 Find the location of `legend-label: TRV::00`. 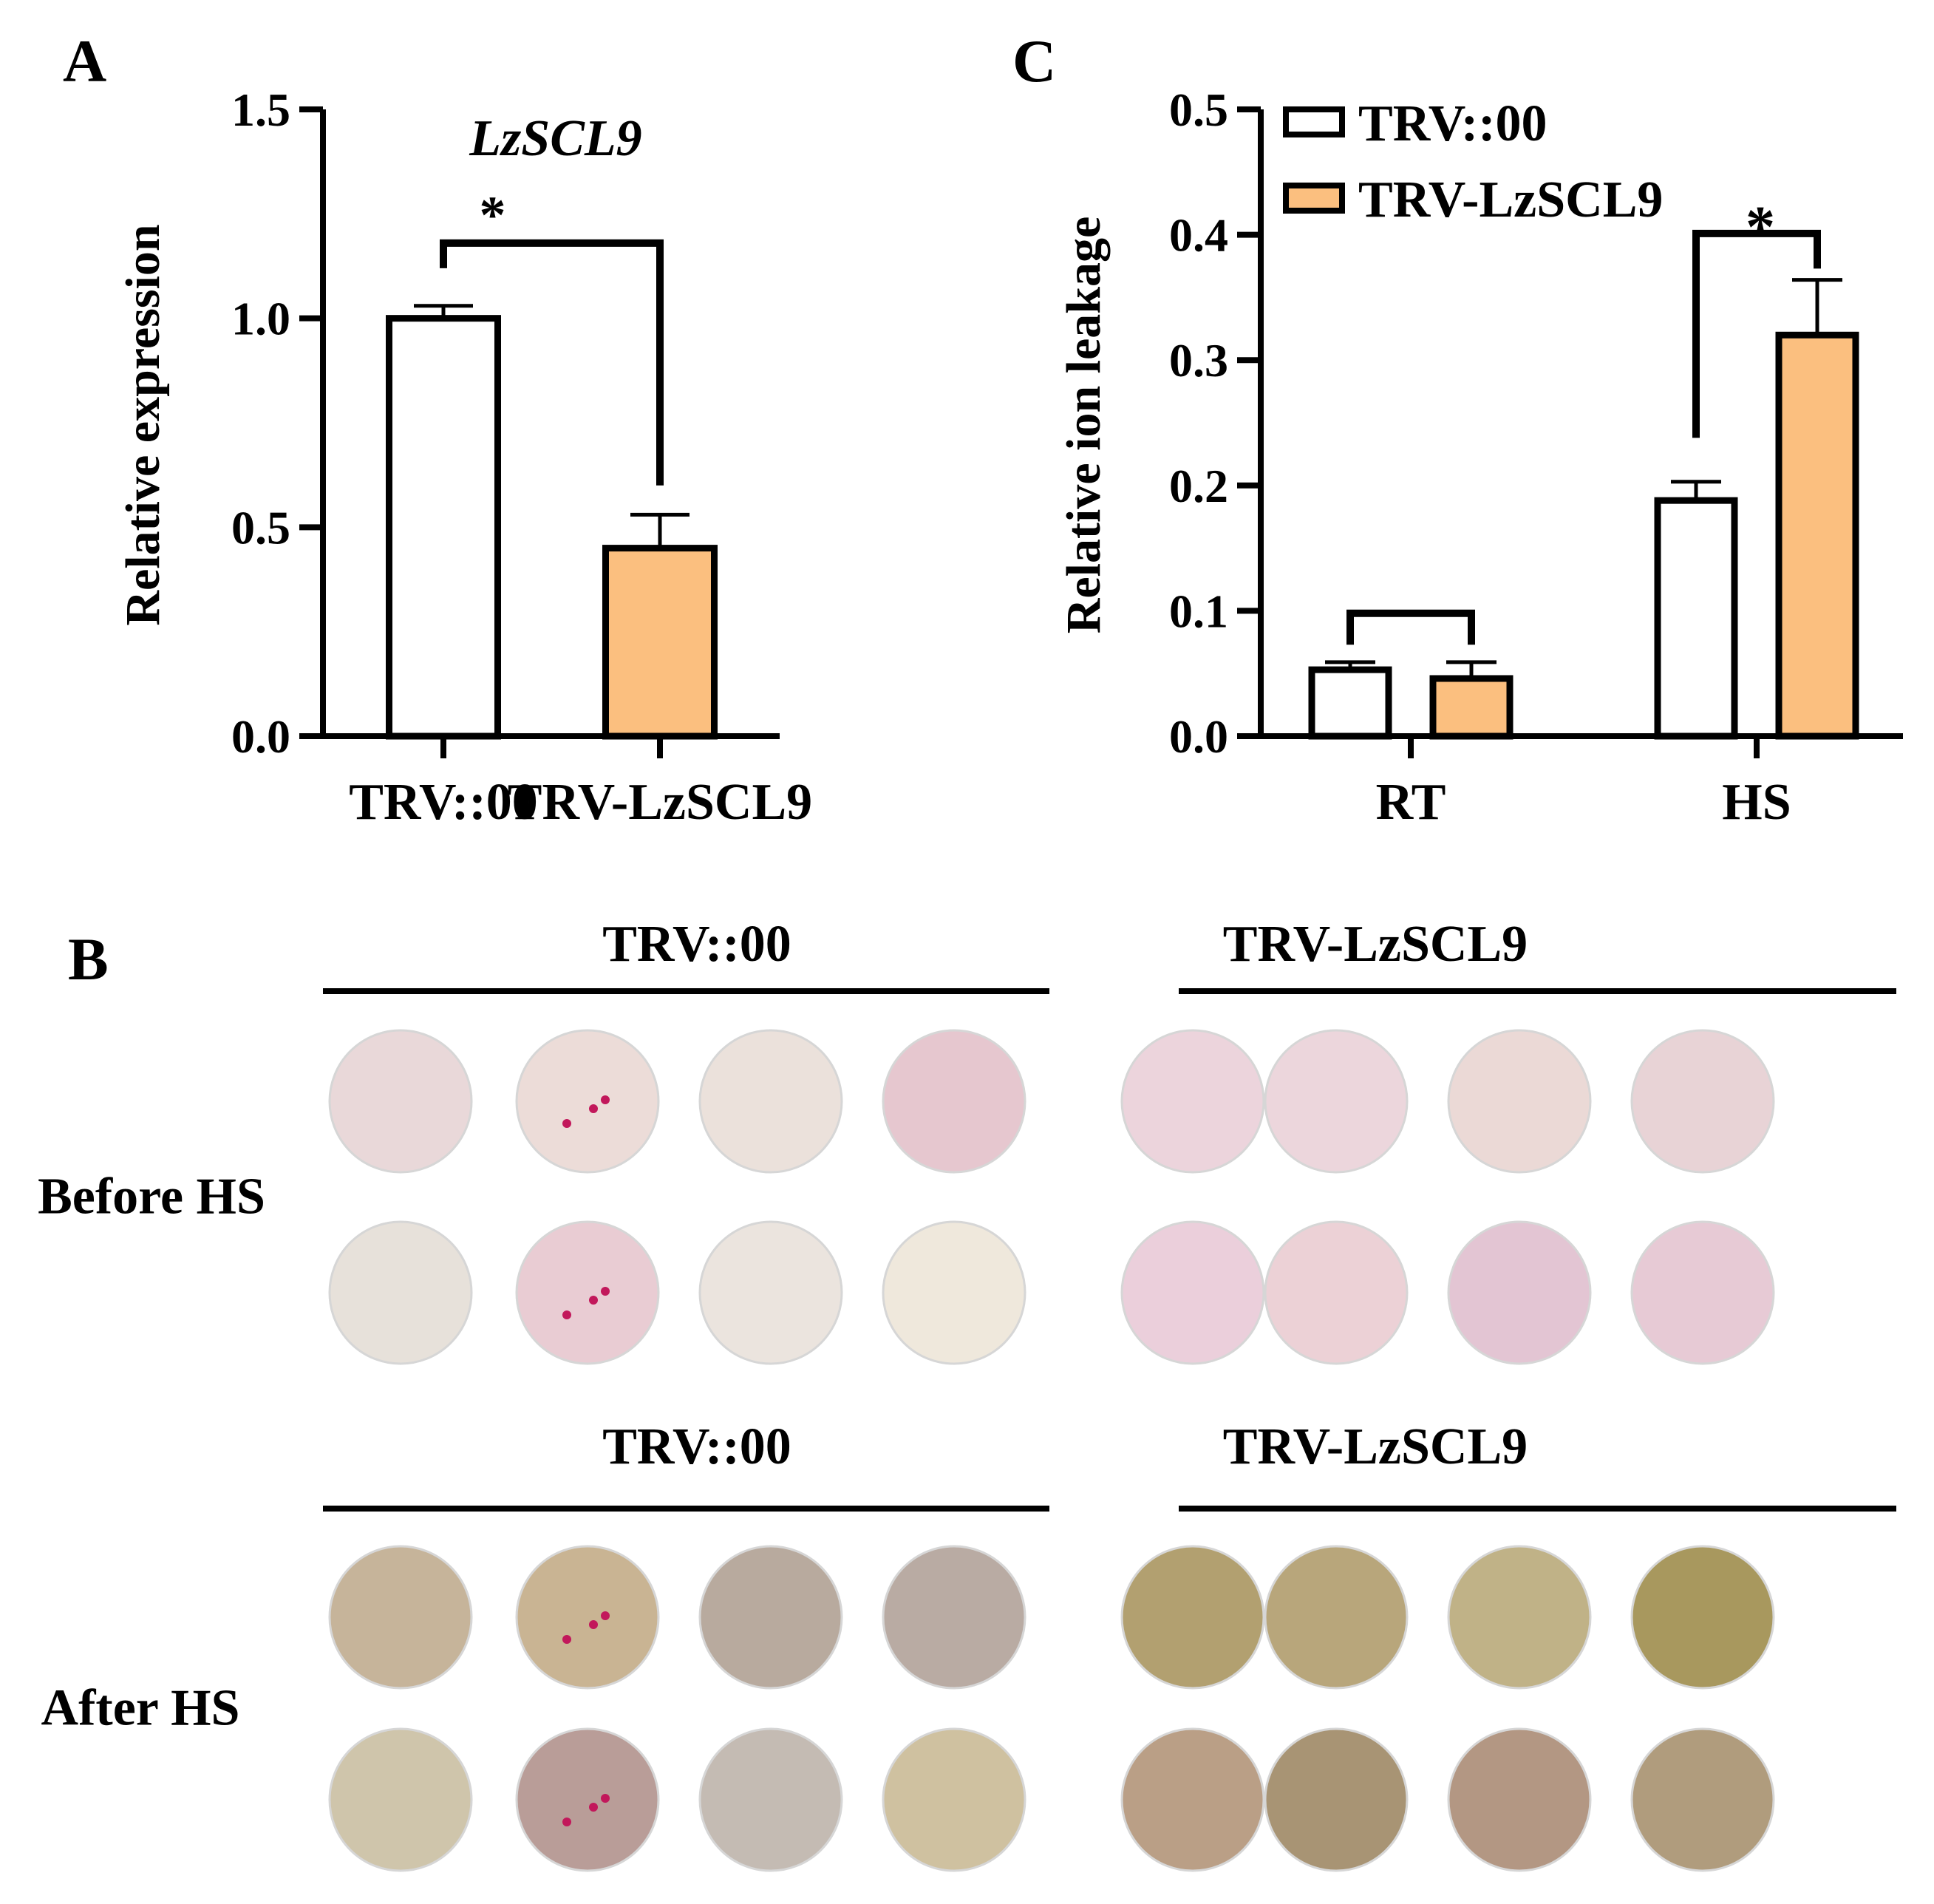

legend-label: TRV::00 is located at coordinates (1452, 123).